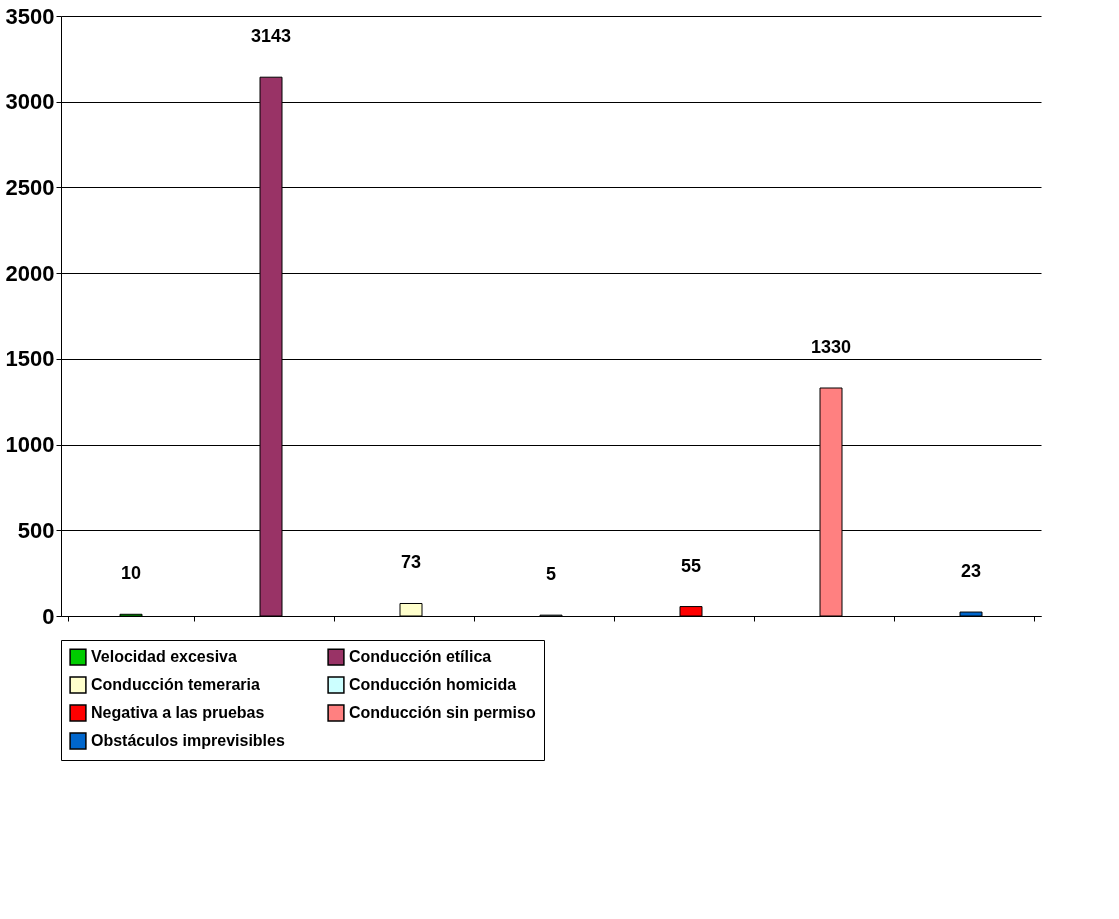 The height and width of the screenshot is (919, 1119). Describe the element at coordinates (411, 562) in the screenshot. I see `data-label: 73` at that location.